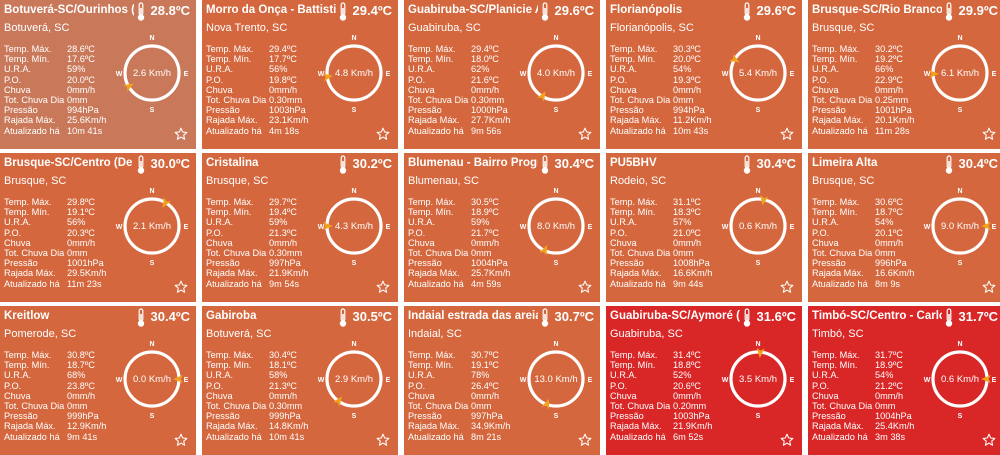 This screenshot has height=455, width=1000. I want to click on wind-compass: N S W E 4.3 Km/h, so click(354, 227).